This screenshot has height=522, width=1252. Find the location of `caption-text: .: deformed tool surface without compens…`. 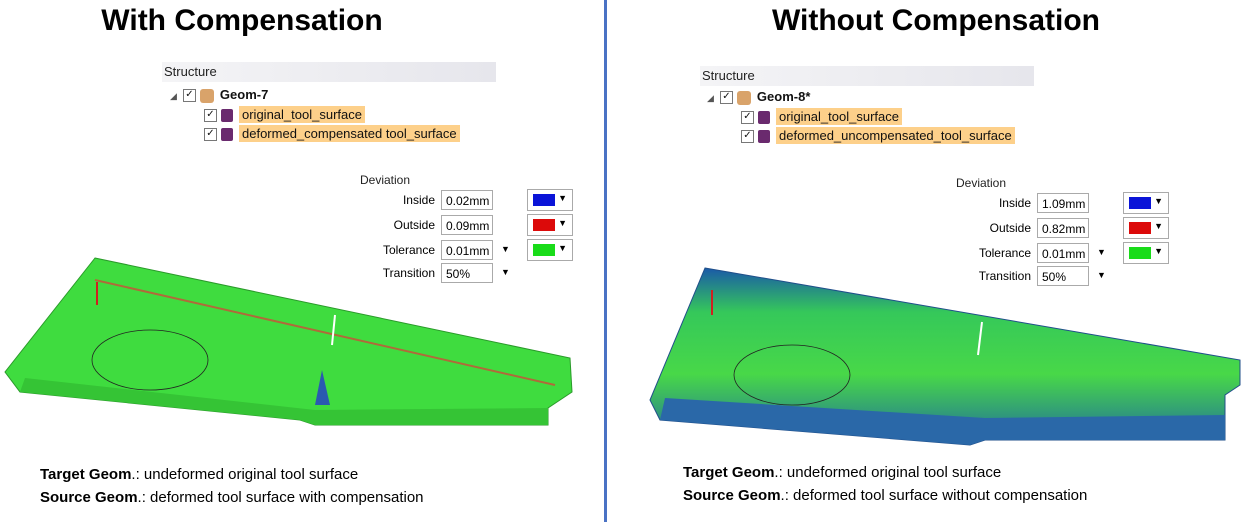

caption-text: .: deformed tool surface without compens… is located at coordinates (934, 495).